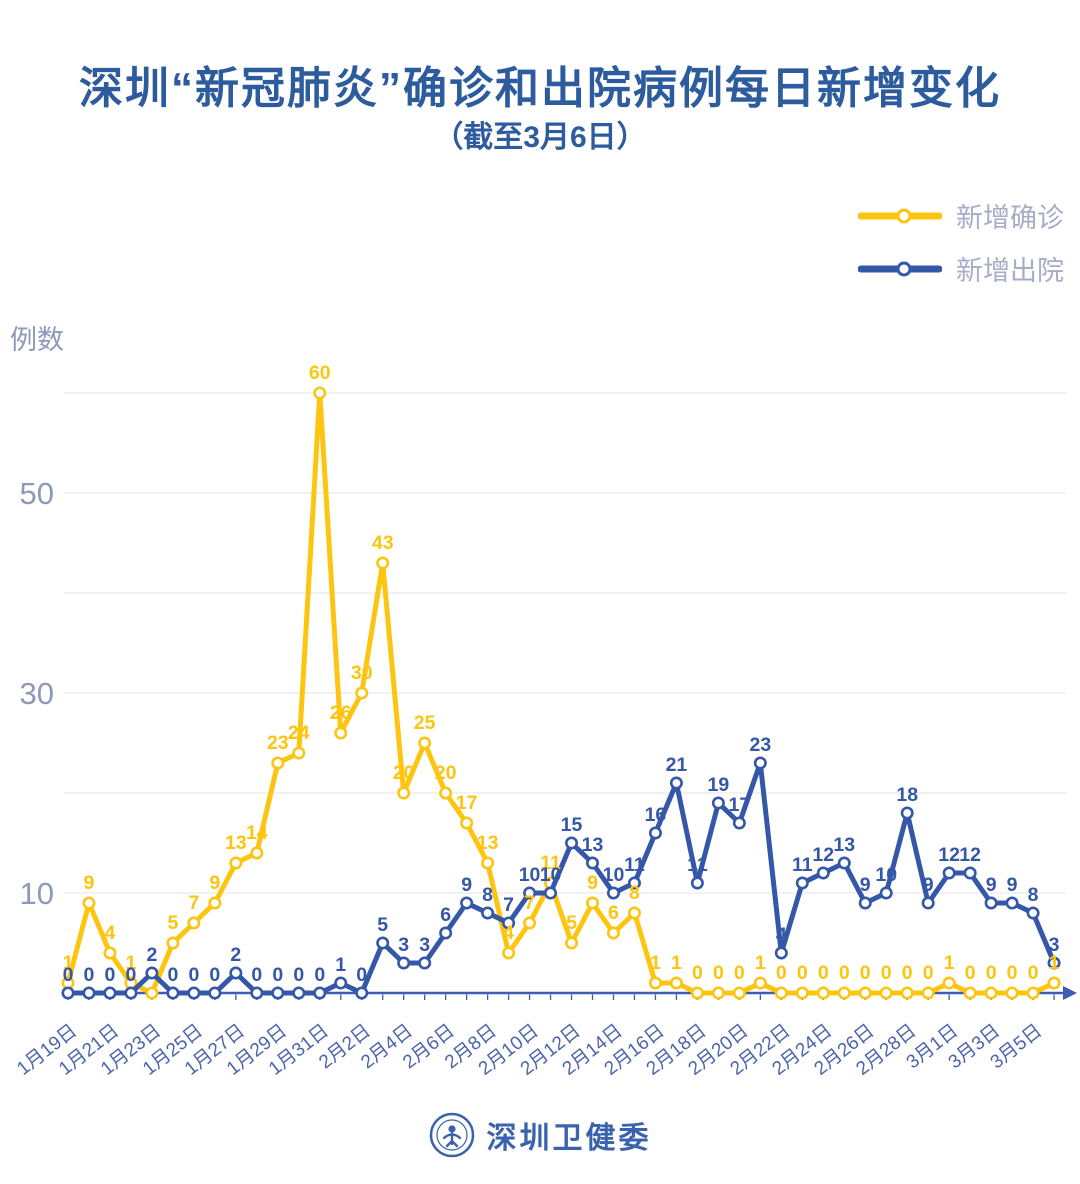  I want to click on discharged-data-label: 13, so click(593, 845).